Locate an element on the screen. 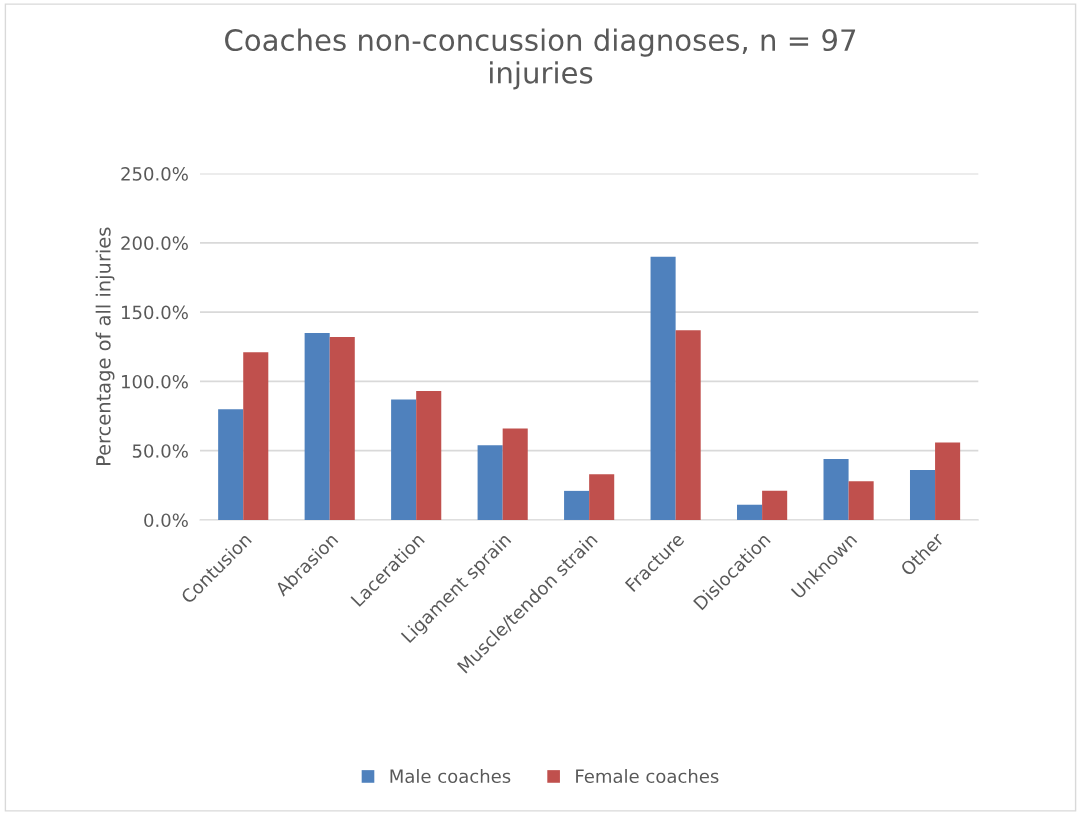  y-axis-title: Percentage of all injuries is located at coordinates (105, 346).